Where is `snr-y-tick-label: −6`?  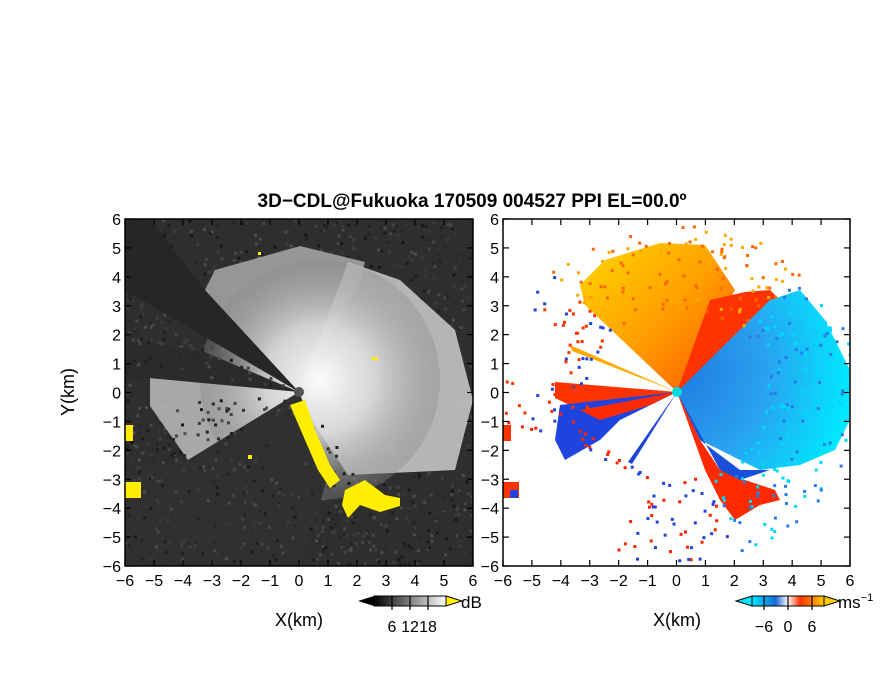
snr-y-tick-label: −6 is located at coordinates (112, 567).